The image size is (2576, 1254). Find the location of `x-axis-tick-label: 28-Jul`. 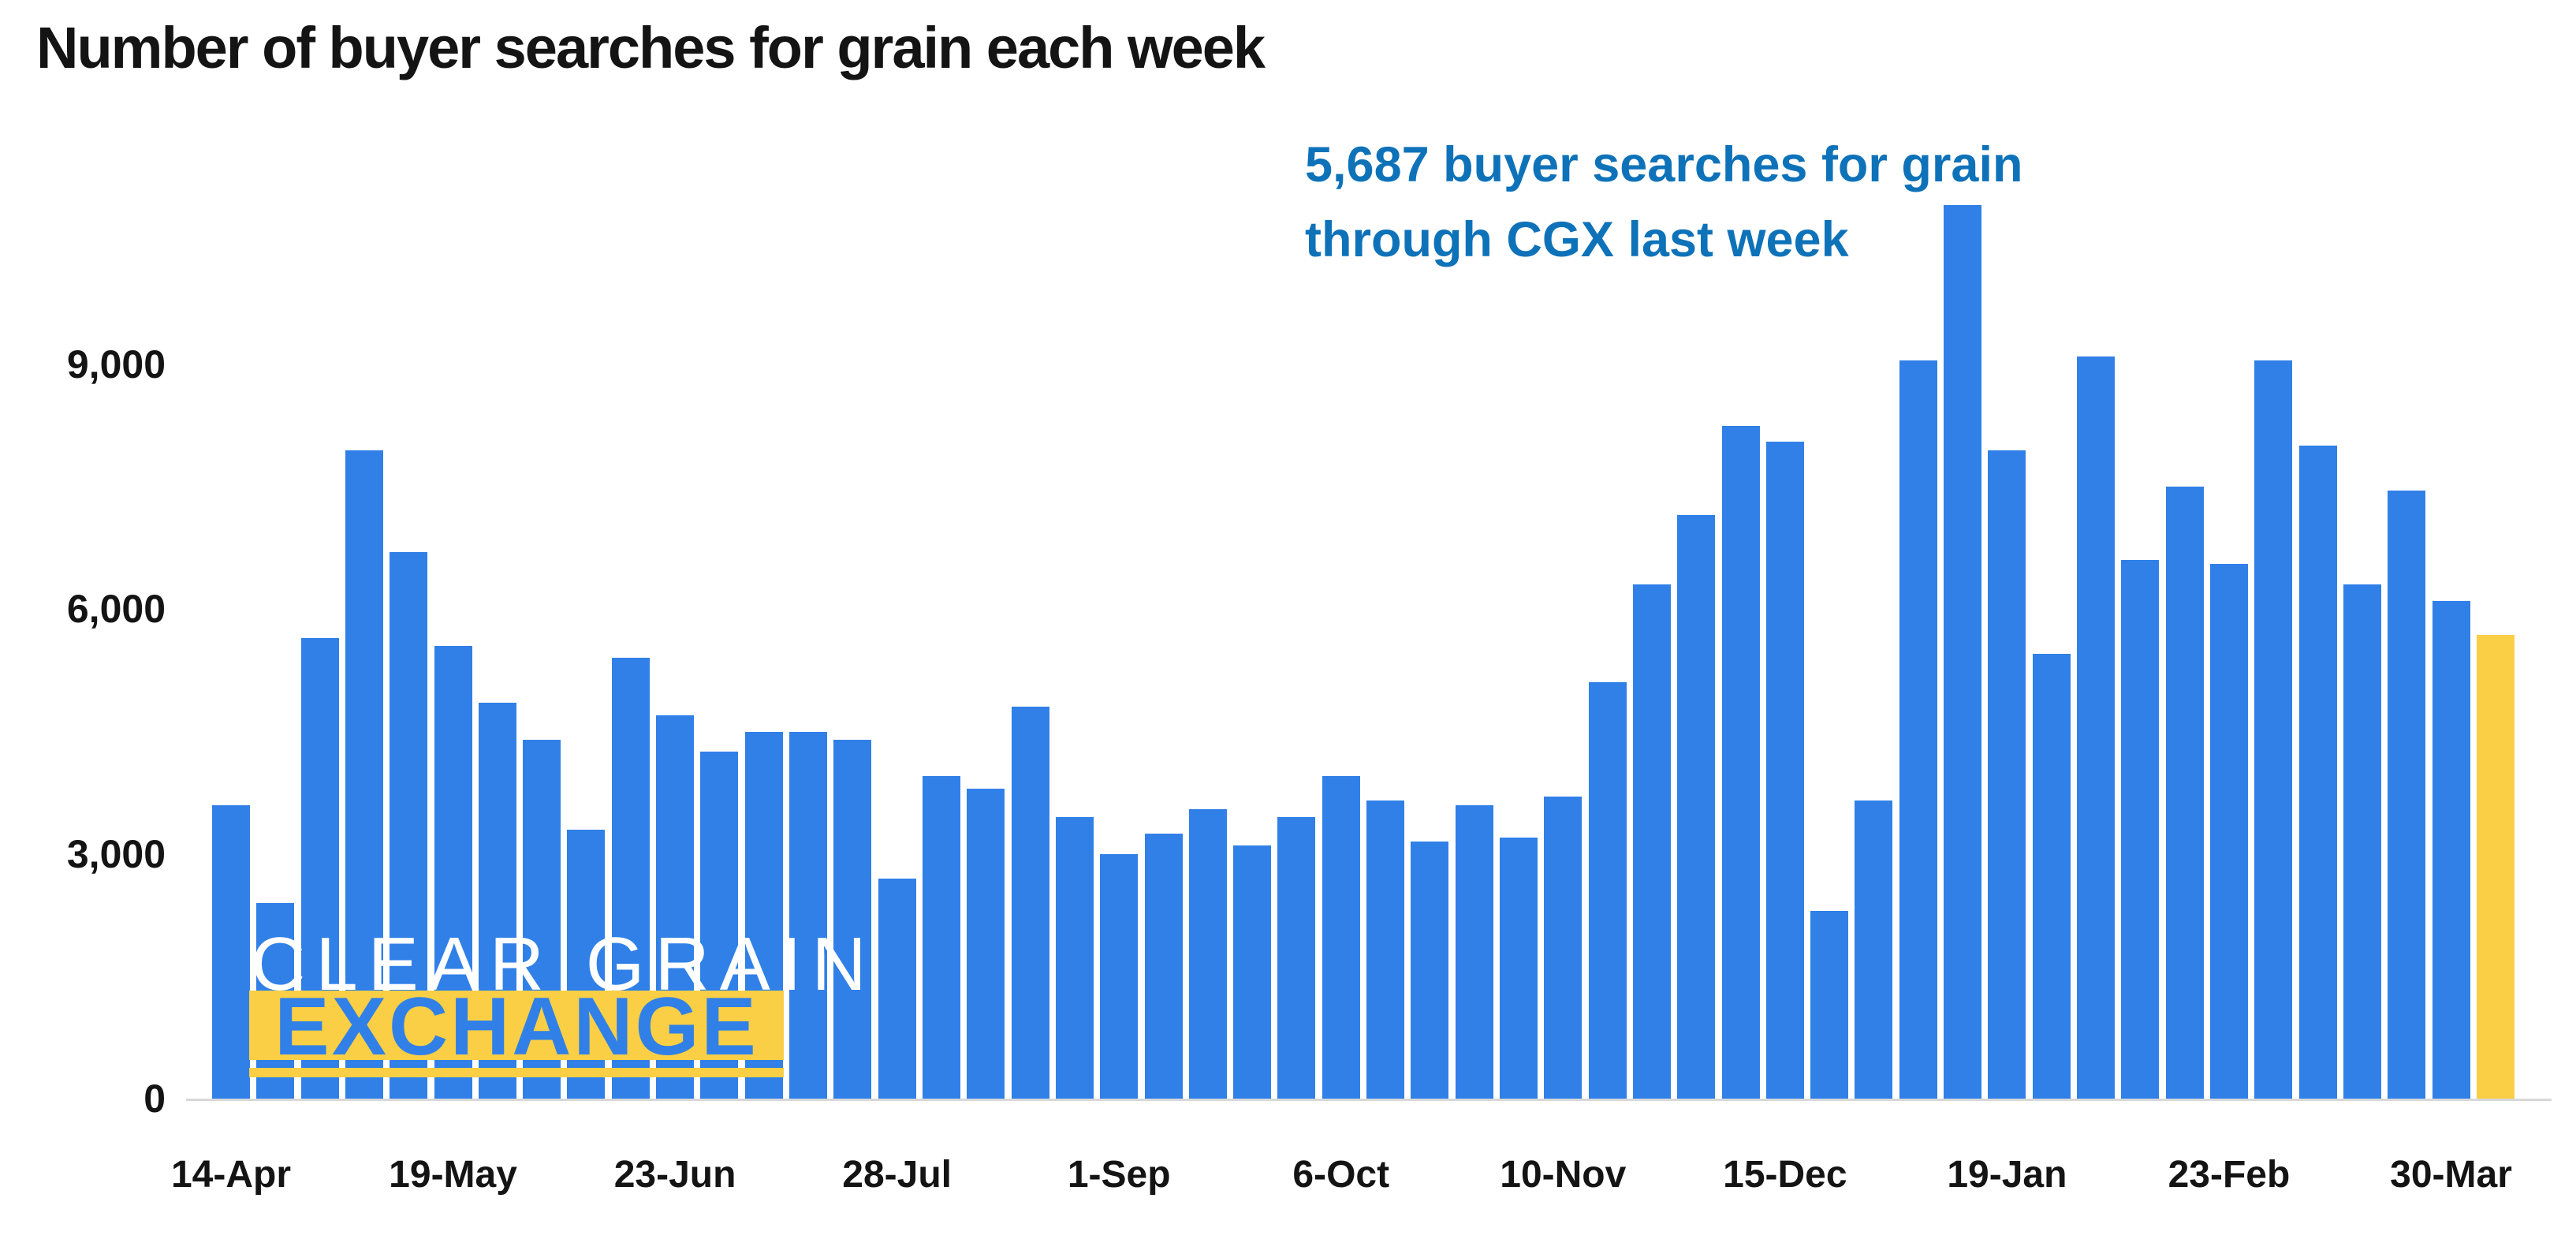

x-axis-tick-label: 28-Jul is located at coordinates (897, 1175).